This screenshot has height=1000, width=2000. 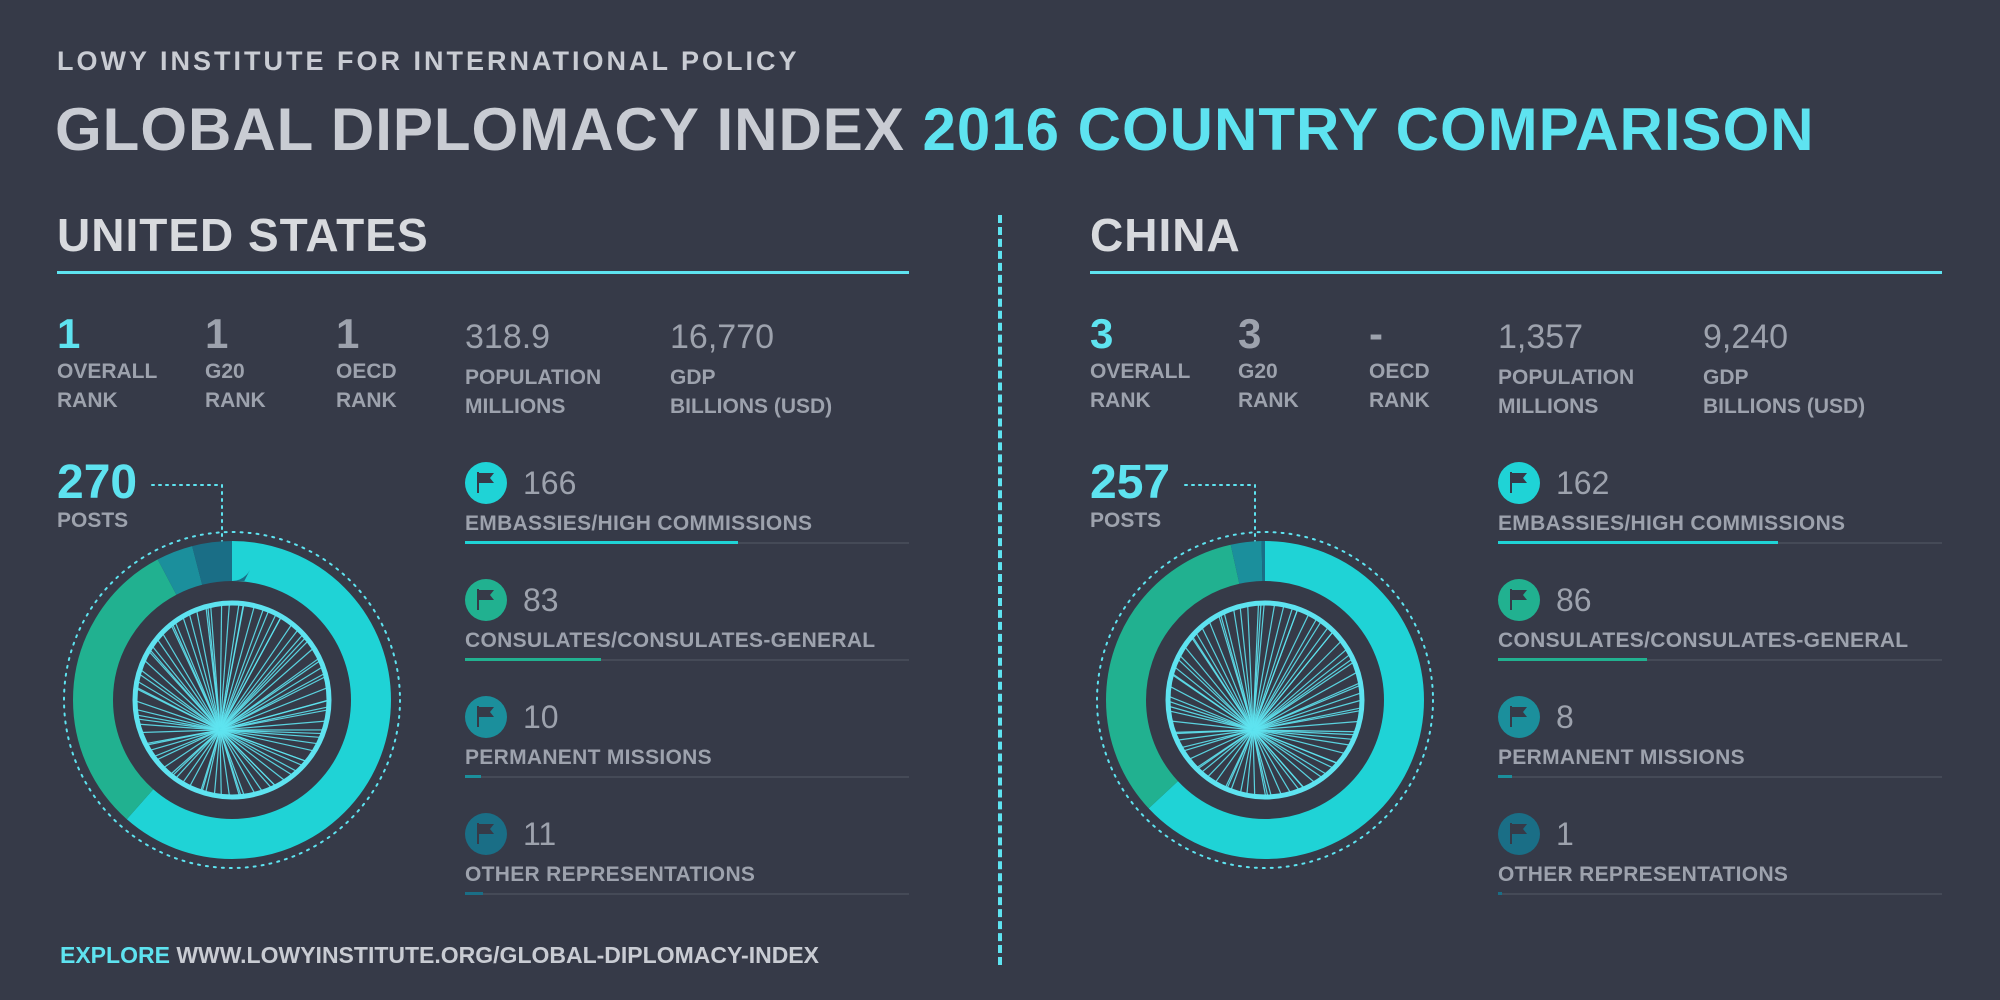 I want to click on overall-rank-stat: 3 OVERALL RANK, so click(x=1140, y=363).